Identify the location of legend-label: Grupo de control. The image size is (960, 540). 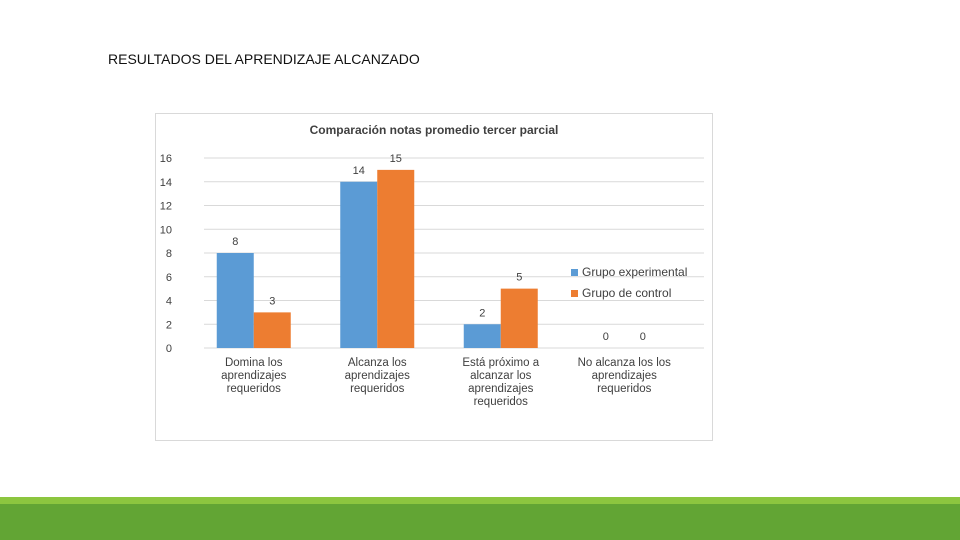
(626, 293).